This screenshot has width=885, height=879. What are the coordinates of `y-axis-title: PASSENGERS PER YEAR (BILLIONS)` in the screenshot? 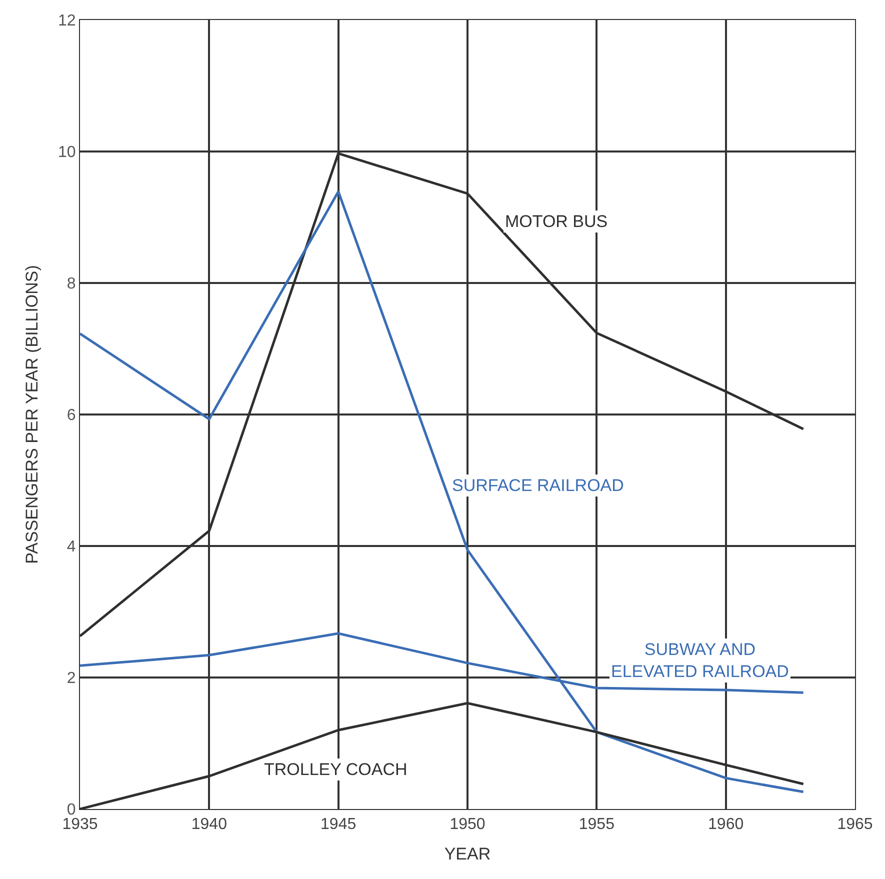 It's located at (32, 414).